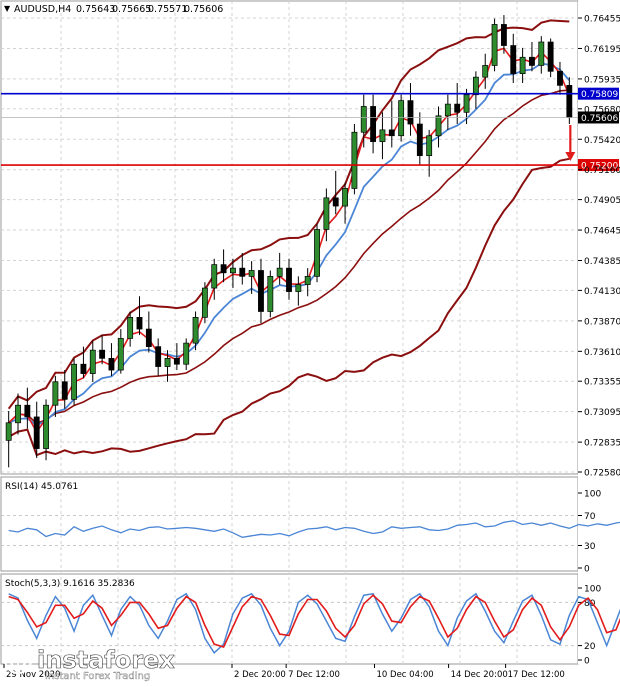  What do you see at coordinates (602, 474) in the screenshot?
I see `price-tick-label: 0.72580` at bounding box center [602, 474].